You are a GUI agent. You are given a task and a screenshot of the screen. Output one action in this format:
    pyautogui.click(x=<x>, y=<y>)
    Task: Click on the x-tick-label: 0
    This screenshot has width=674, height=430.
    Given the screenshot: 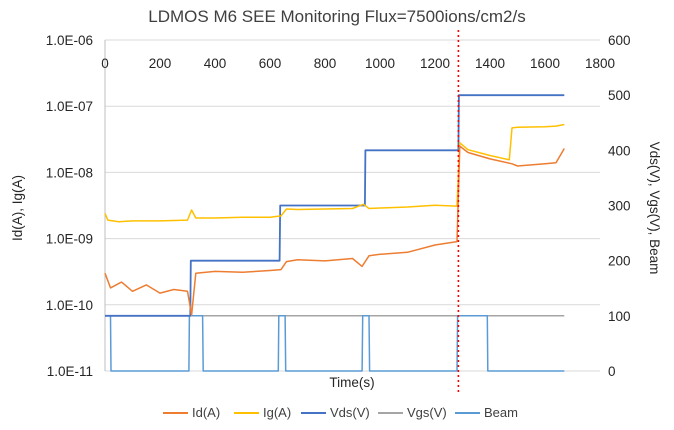 What is the action you would take?
    pyautogui.click(x=105, y=63)
    